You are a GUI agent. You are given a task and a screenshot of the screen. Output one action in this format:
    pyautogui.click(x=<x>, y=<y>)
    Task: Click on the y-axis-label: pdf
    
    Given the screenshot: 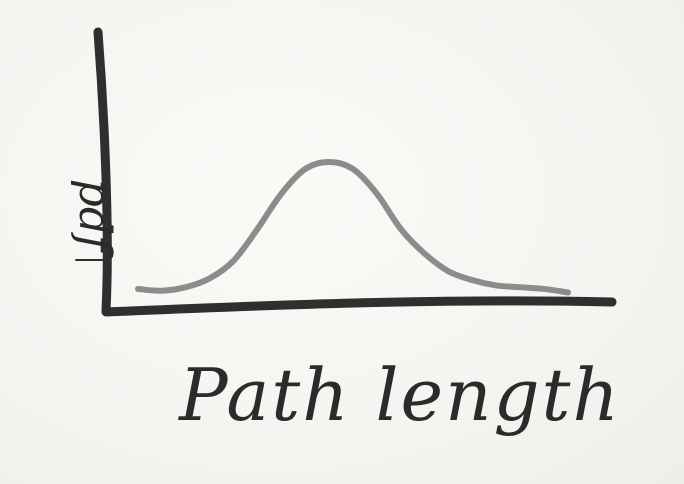 What is the action you would take?
    pyautogui.click(x=94, y=218)
    